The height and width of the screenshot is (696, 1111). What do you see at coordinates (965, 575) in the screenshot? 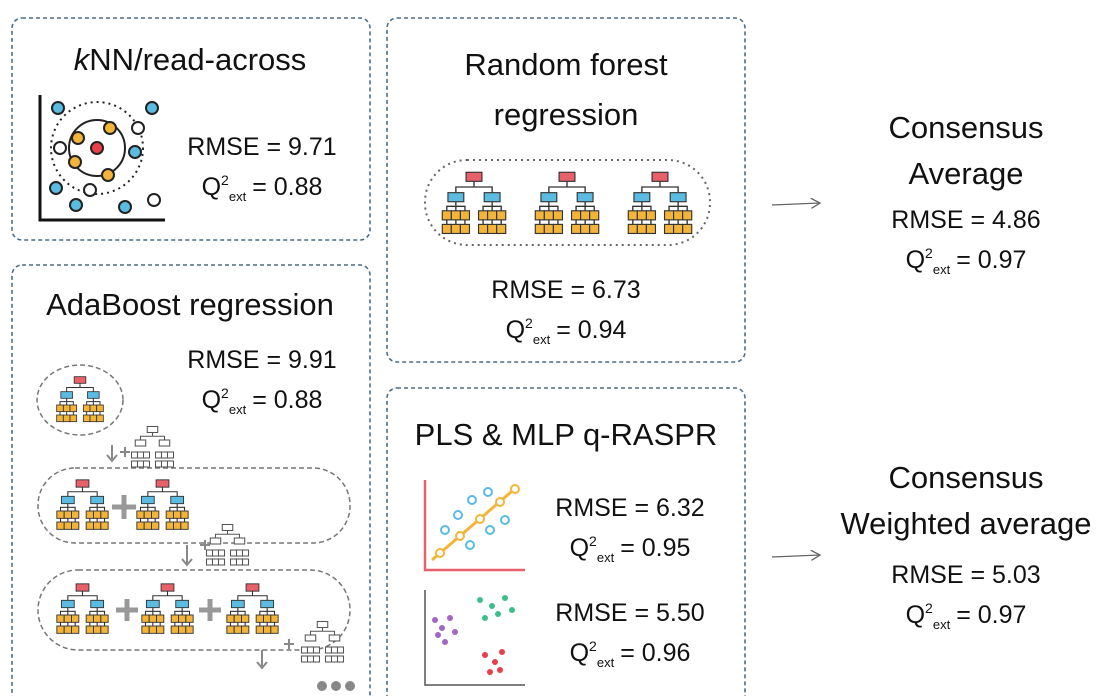
I see `rmse: RMSE = 5.03` at bounding box center [965, 575].